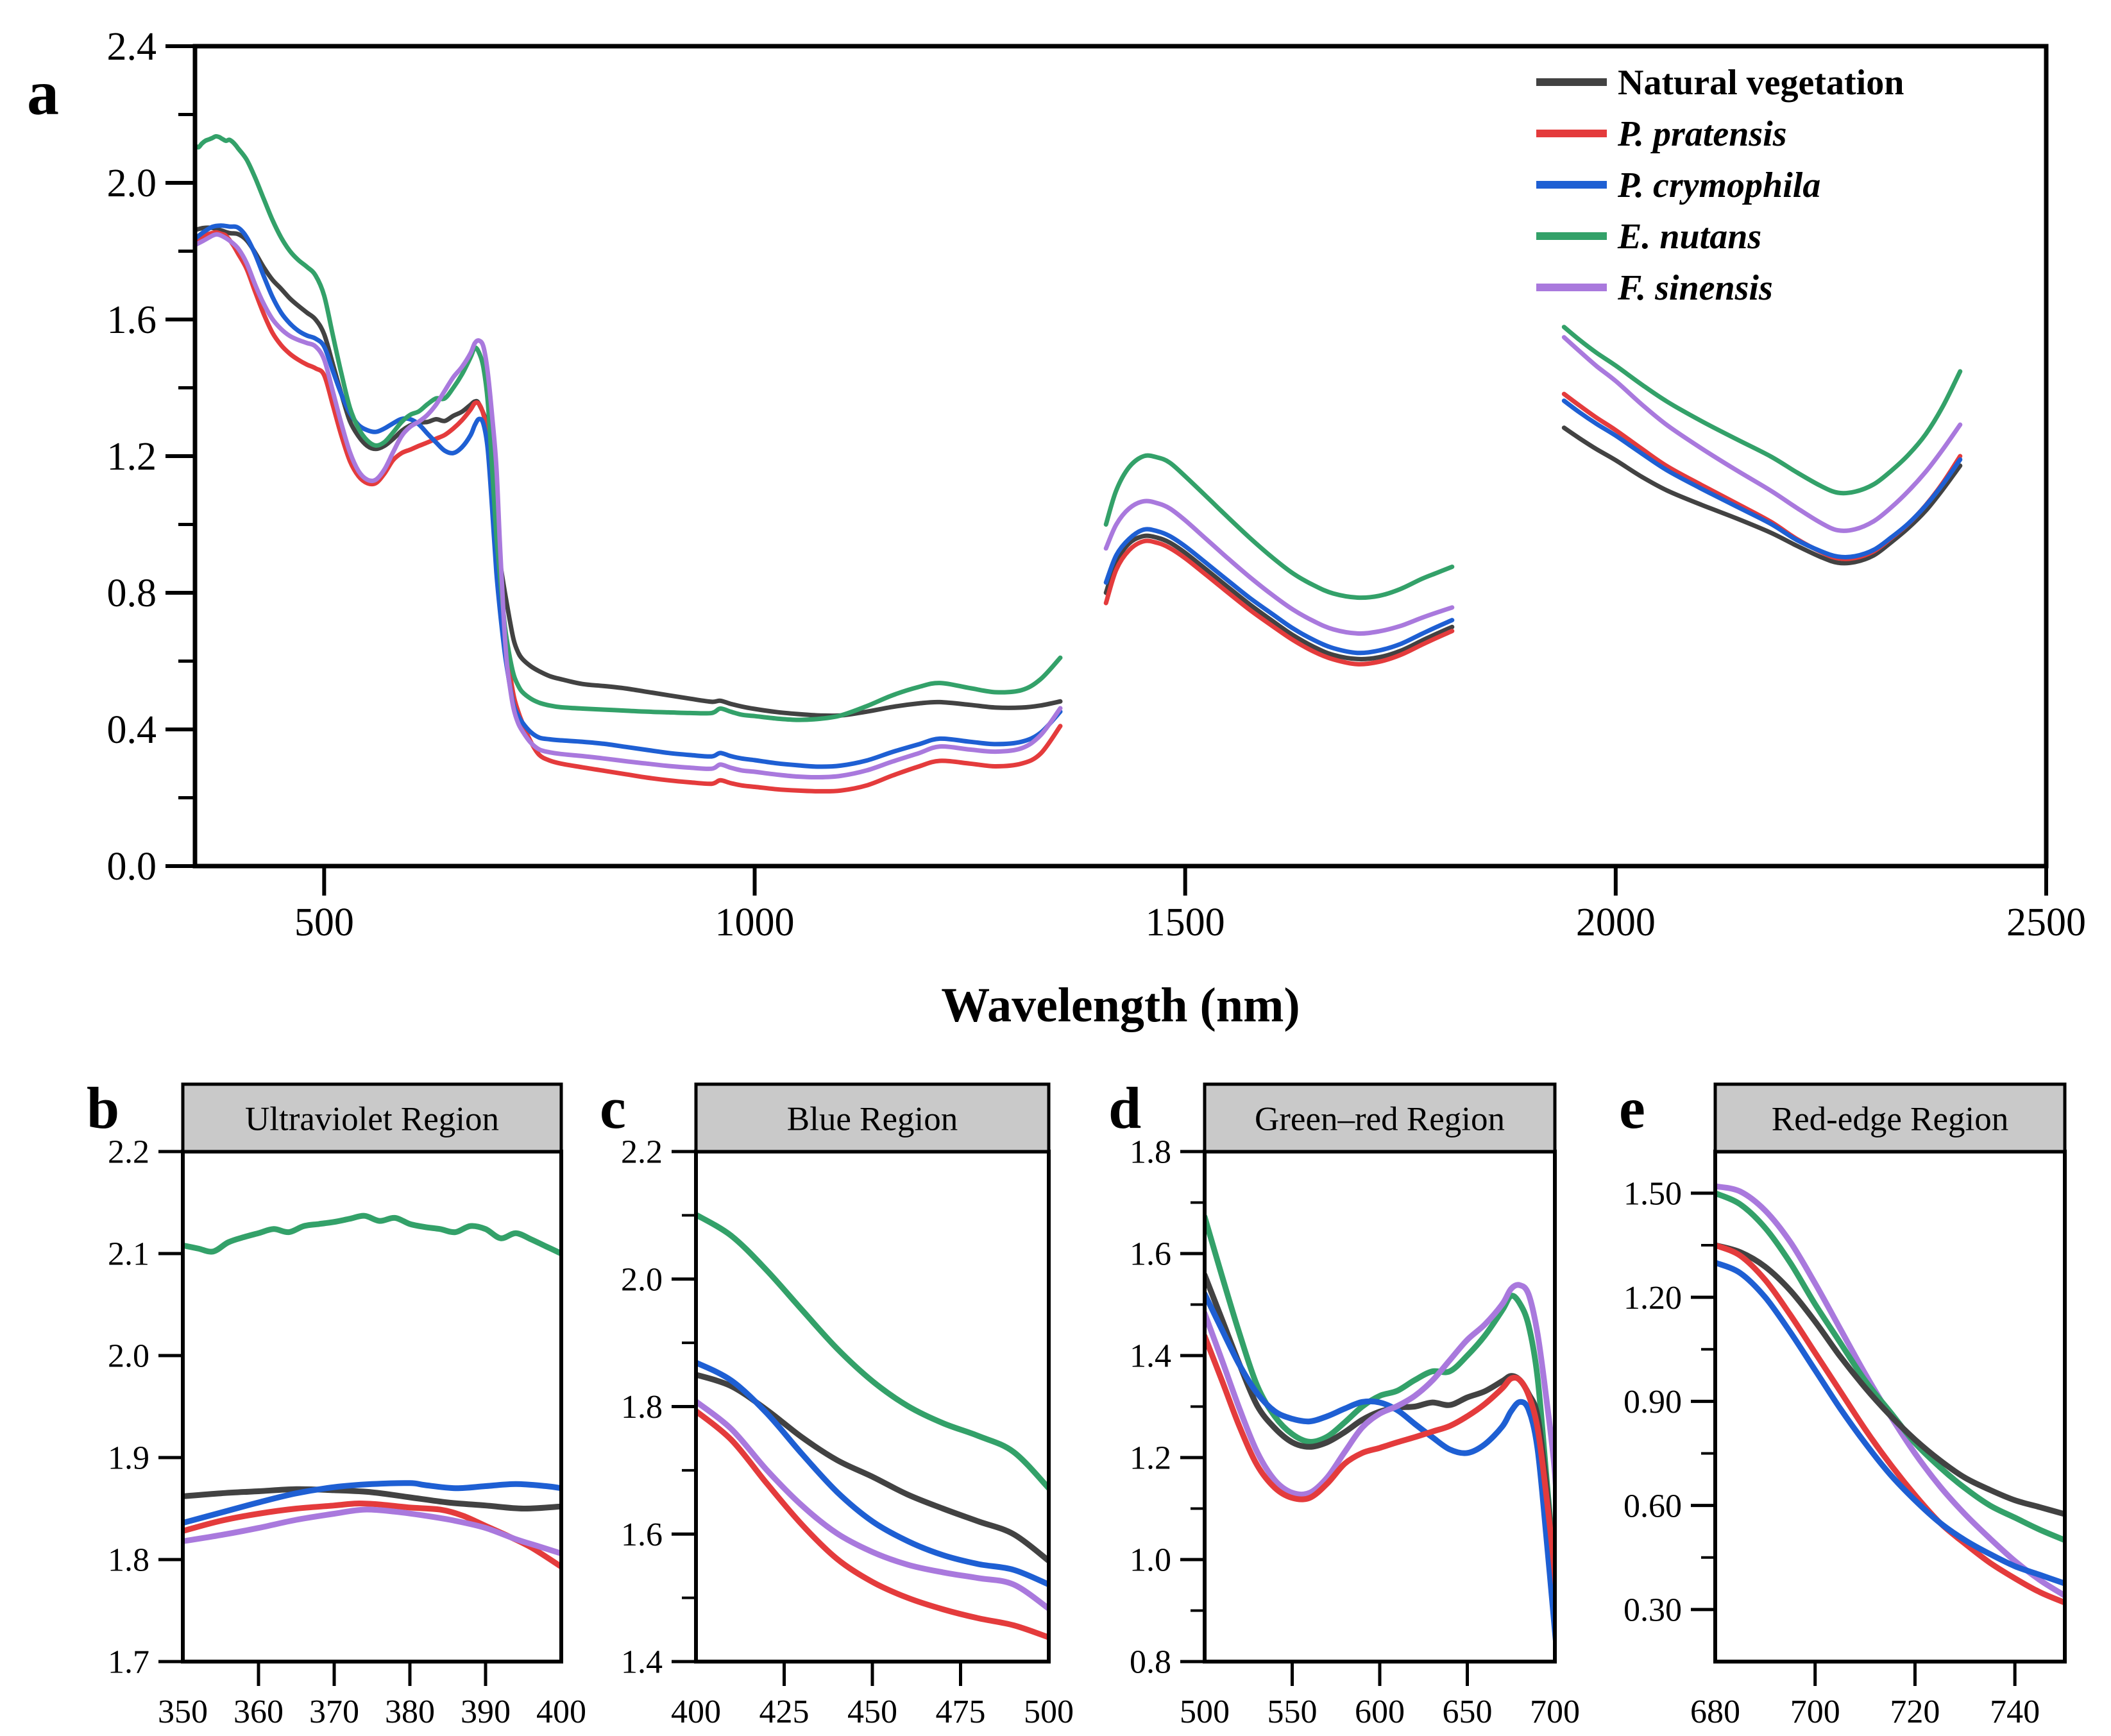 Image resolution: width=2111 pixels, height=1736 pixels. Describe the element at coordinates (128, 1560) in the screenshot. I see `y-tick-label-b: 1.8` at that location.